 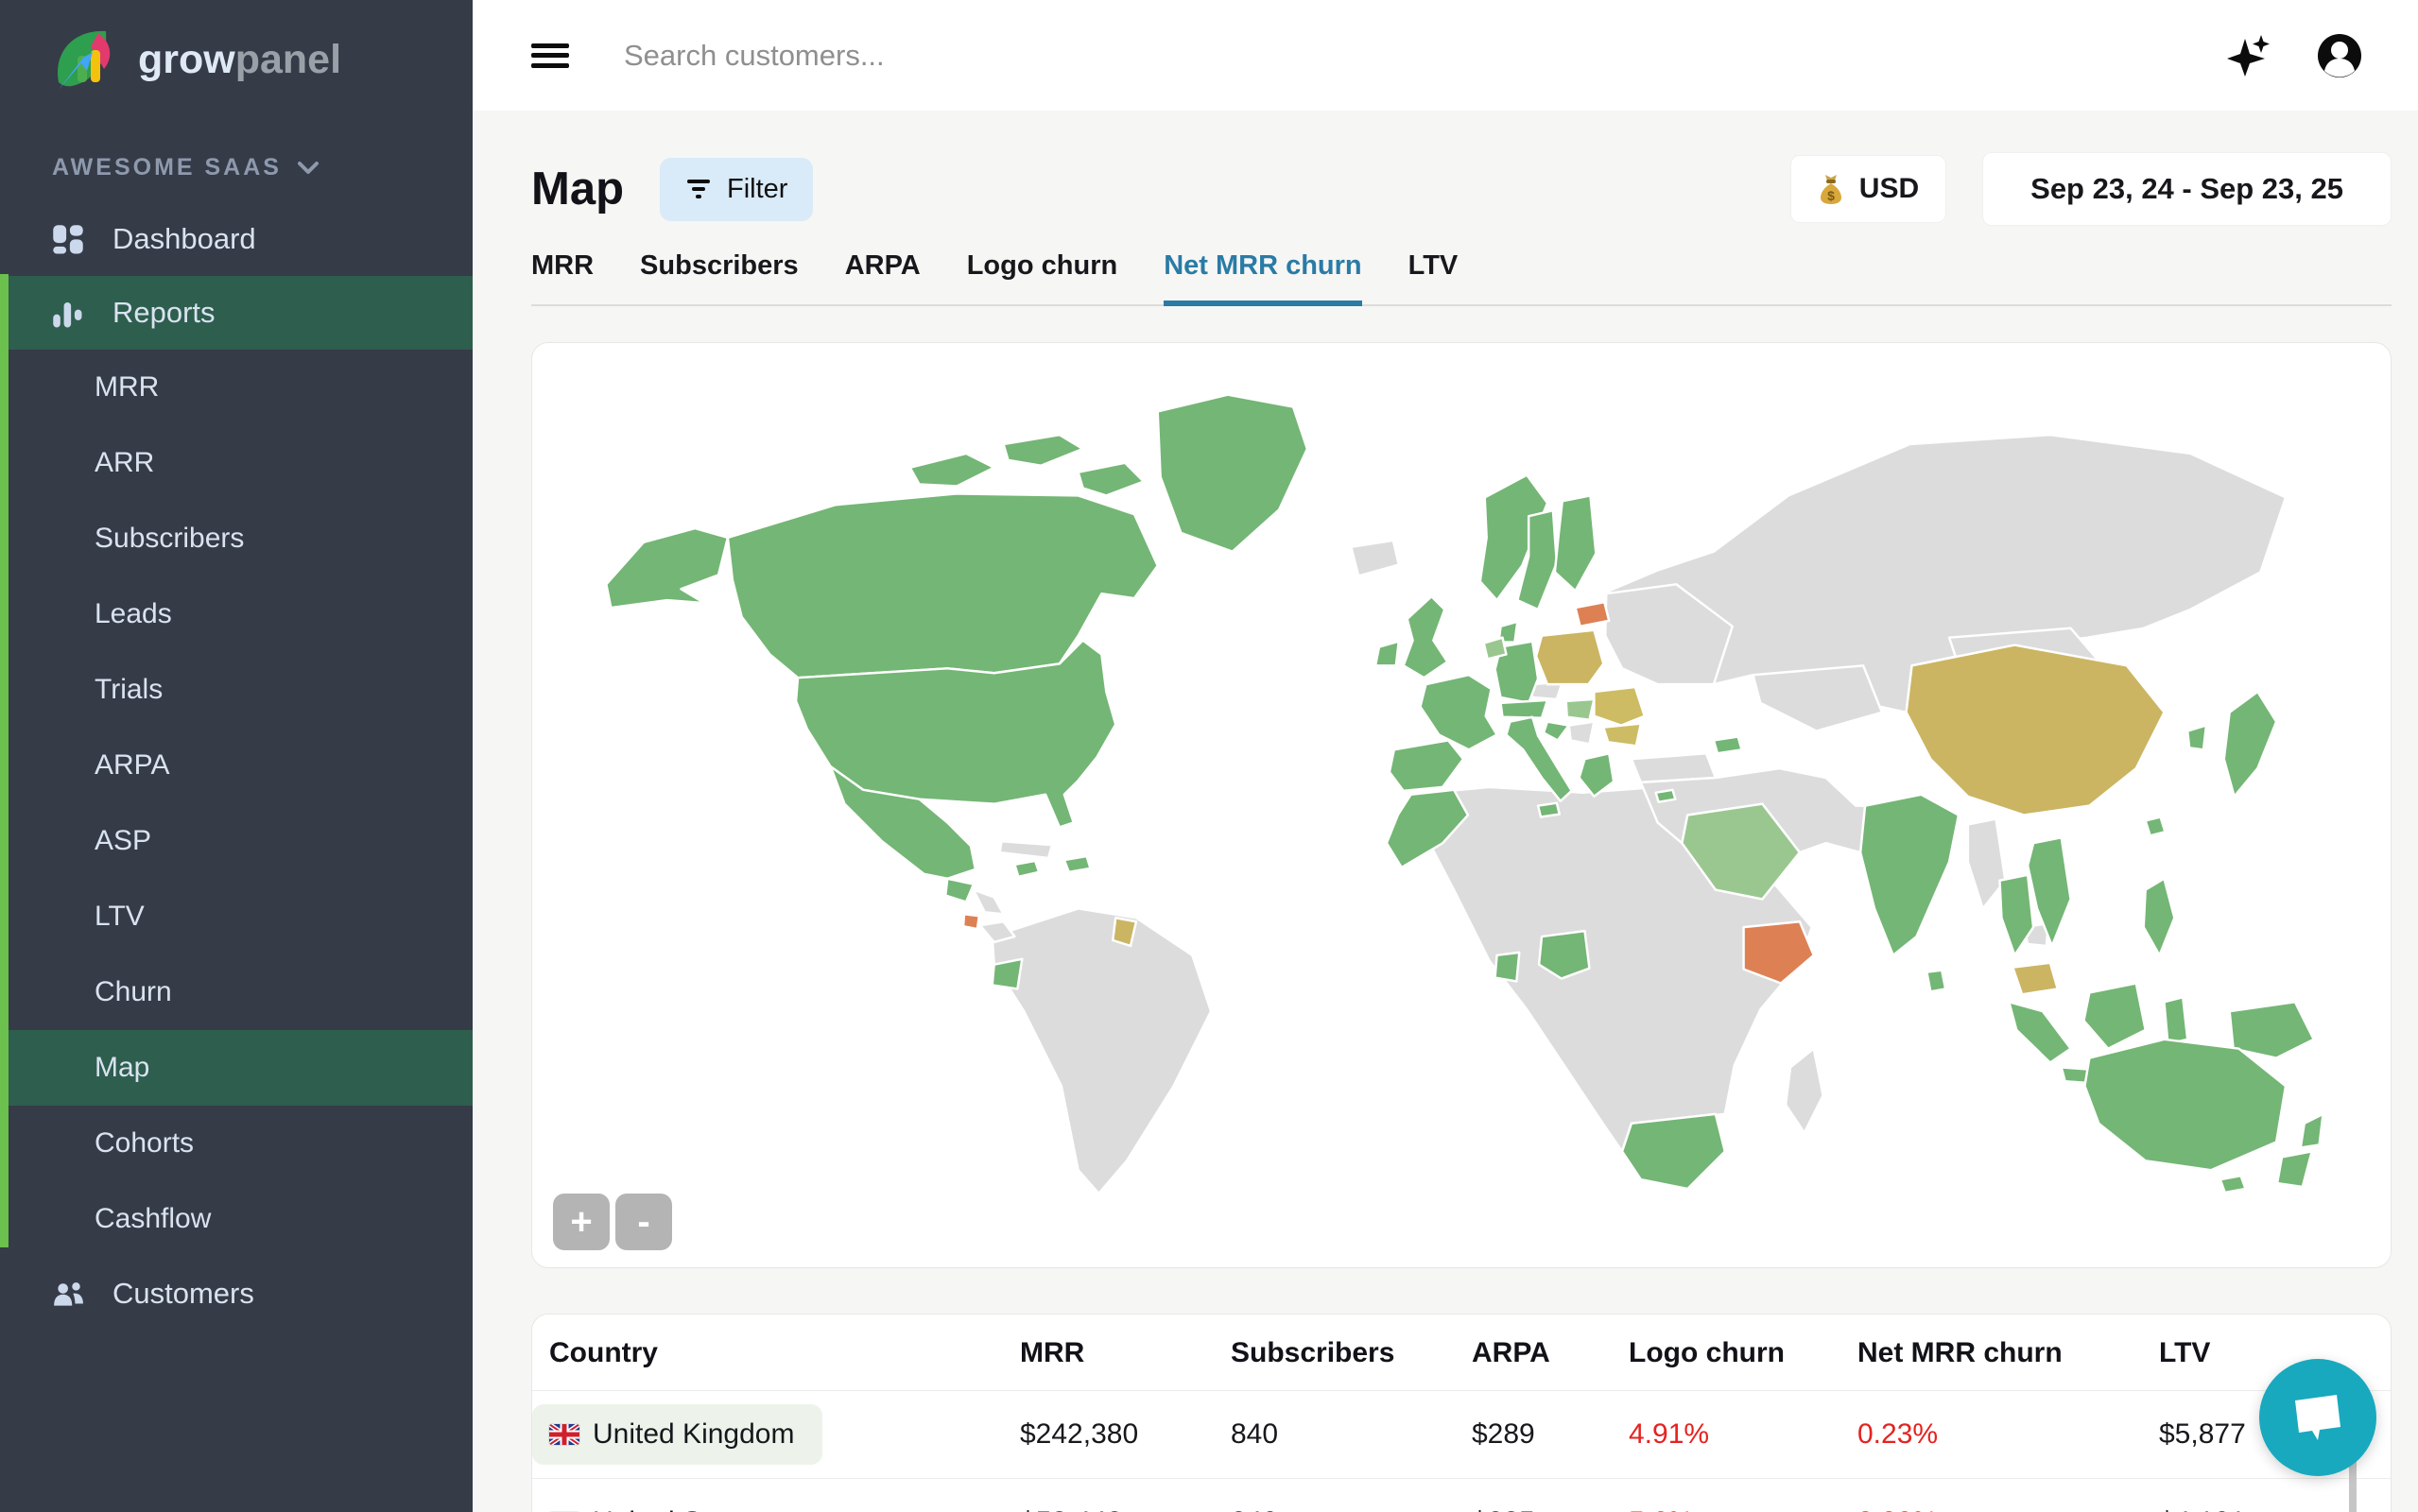 What do you see at coordinates (550, 56) in the screenshot?
I see `hamburger-menu-button` at bounding box center [550, 56].